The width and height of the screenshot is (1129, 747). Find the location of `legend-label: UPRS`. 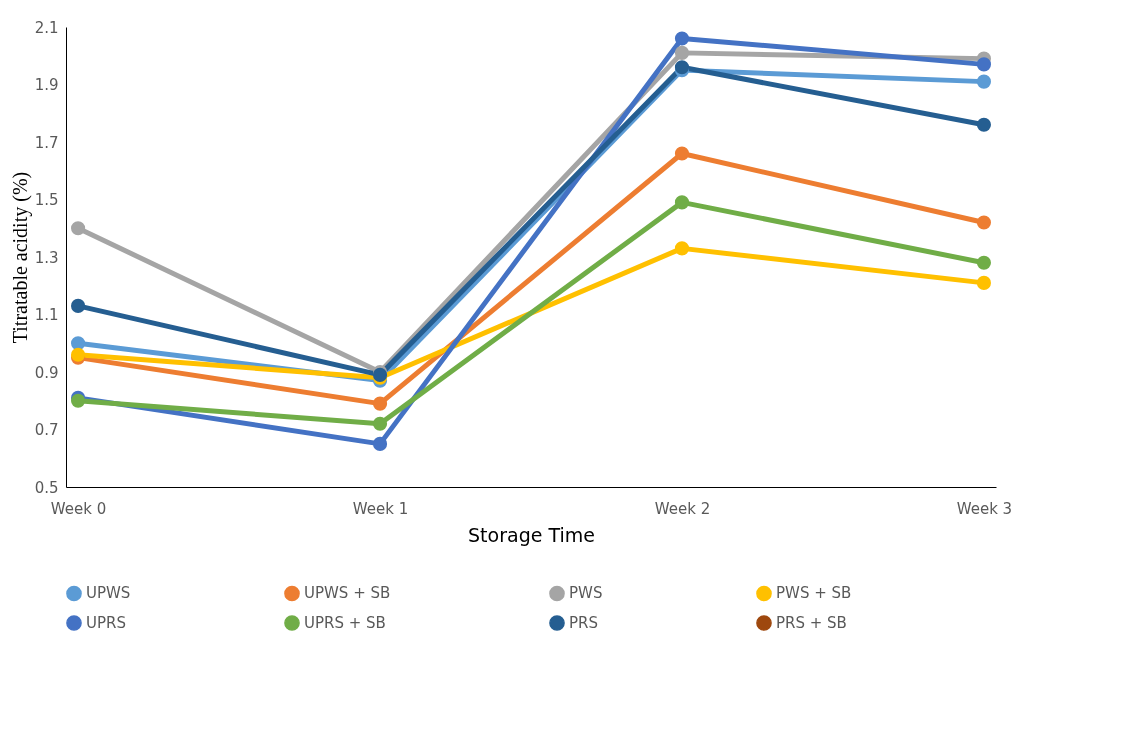

legend-label: UPRS is located at coordinates (106, 623).